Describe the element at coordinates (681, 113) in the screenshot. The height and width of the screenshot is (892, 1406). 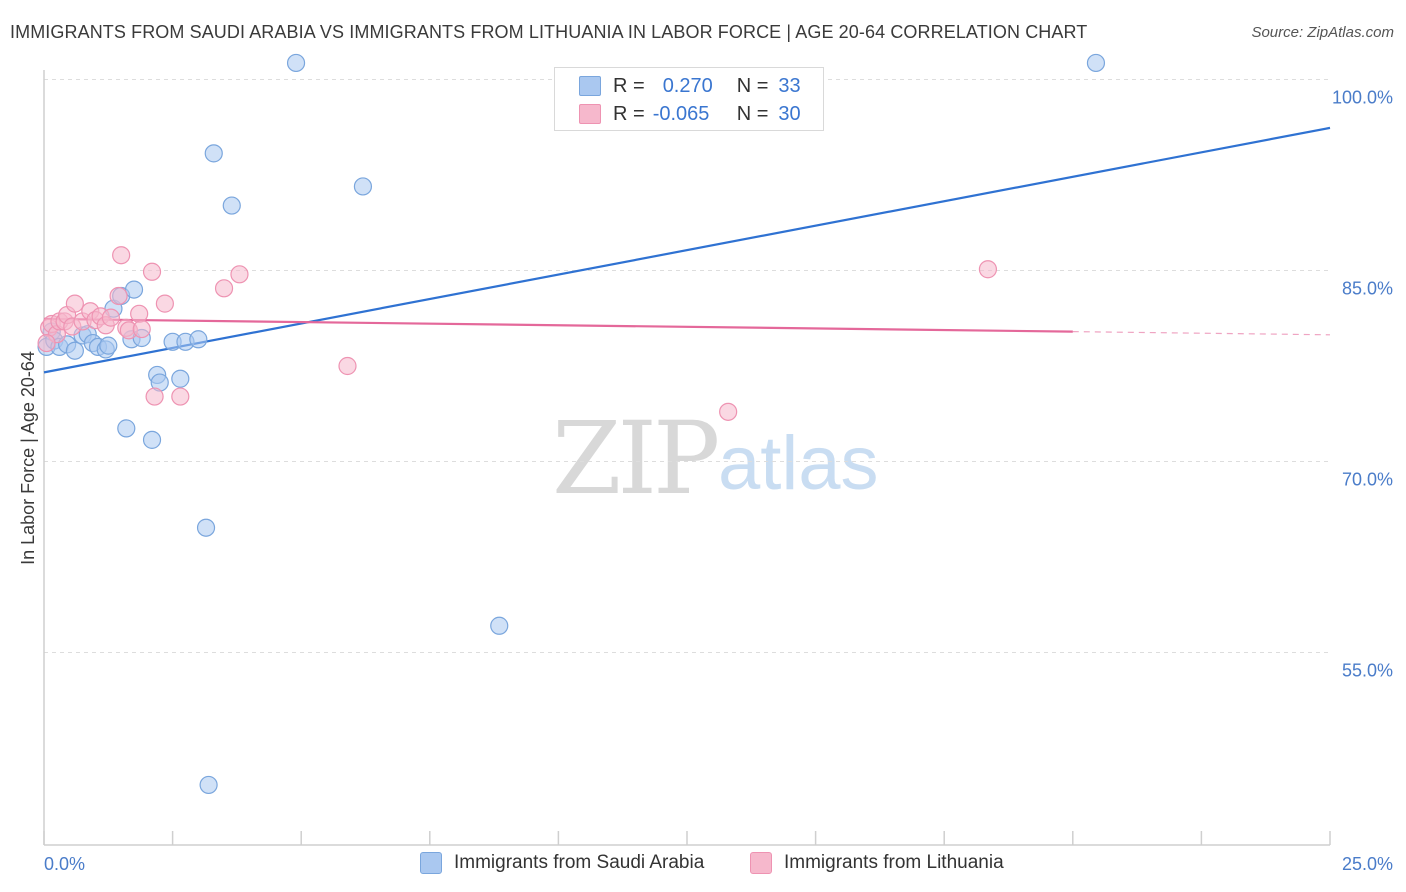
I see `legend-r-value: -0.065` at that location.